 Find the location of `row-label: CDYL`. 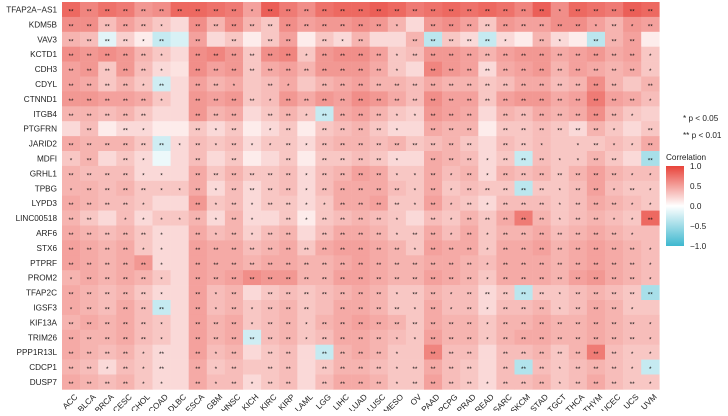

row-label: CDYL is located at coordinates (46, 84).